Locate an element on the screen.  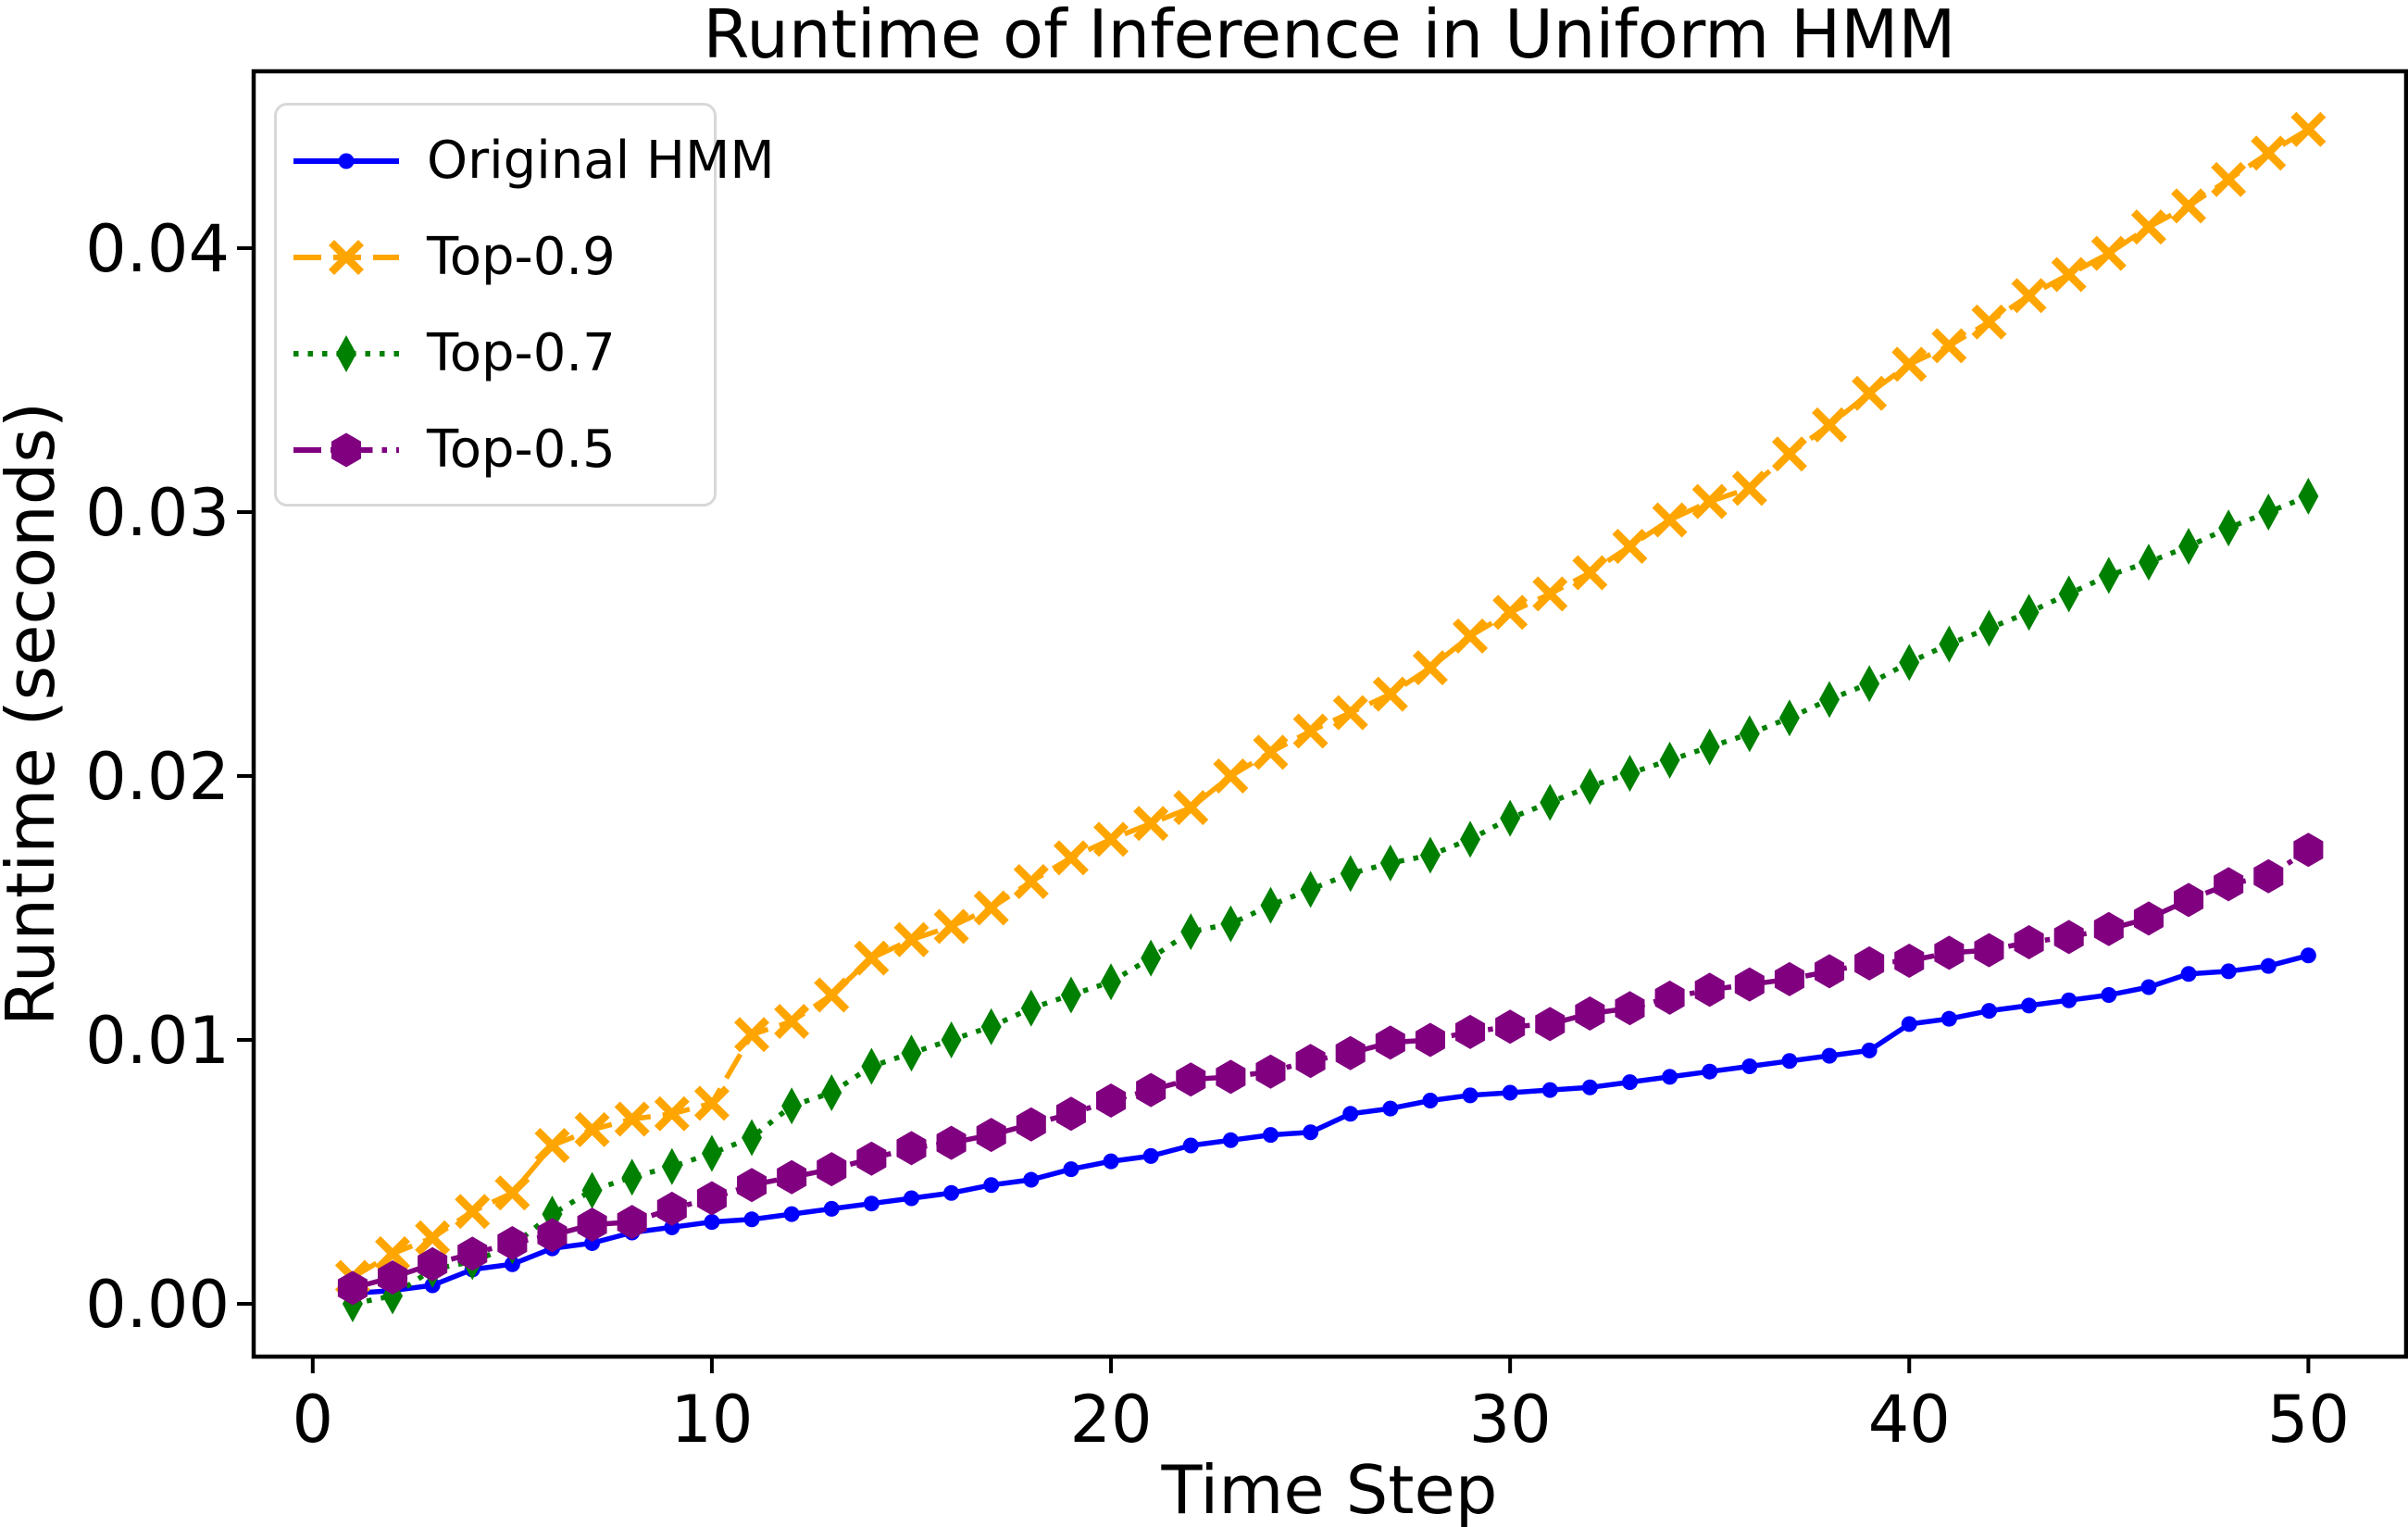
legend-label-original-hmm: Original HMM is located at coordinates (601, 161).